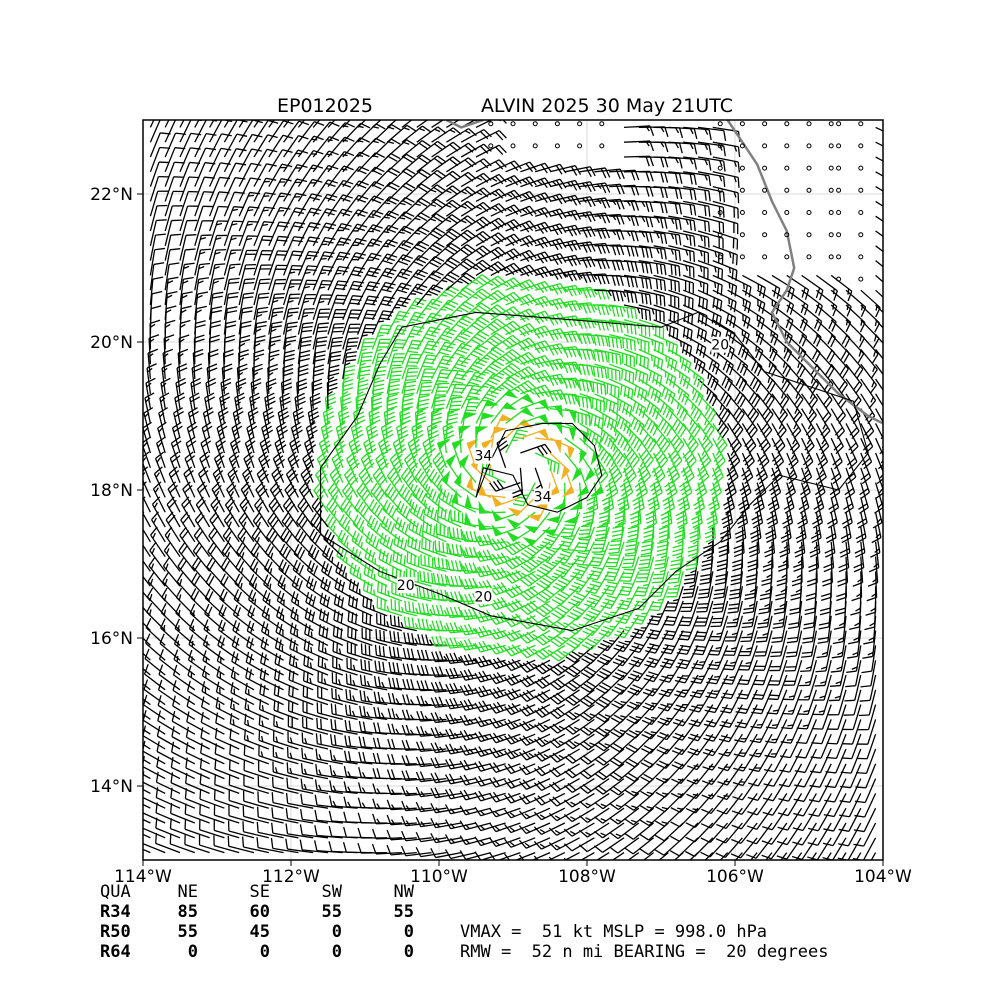 The image size is (1000, 1000). Describe the element at coordinates (325, 106) in the screenshot. I see `title-left: EP012025` at that location.